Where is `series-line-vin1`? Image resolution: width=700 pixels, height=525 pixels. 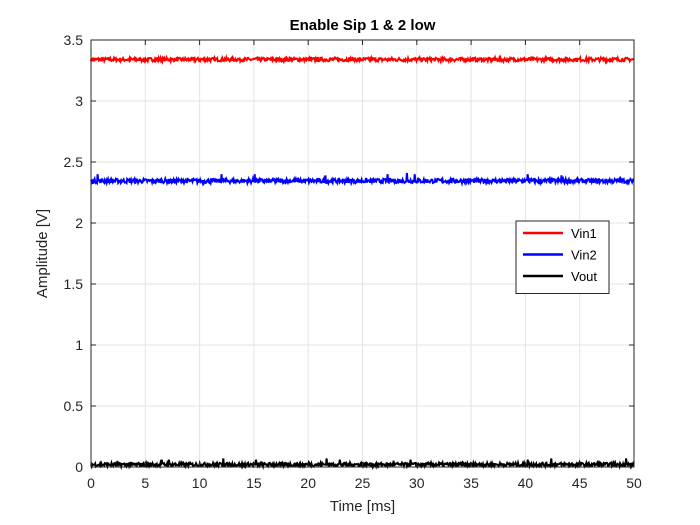
series-line-vin1 is located at coordinates (362, 60).